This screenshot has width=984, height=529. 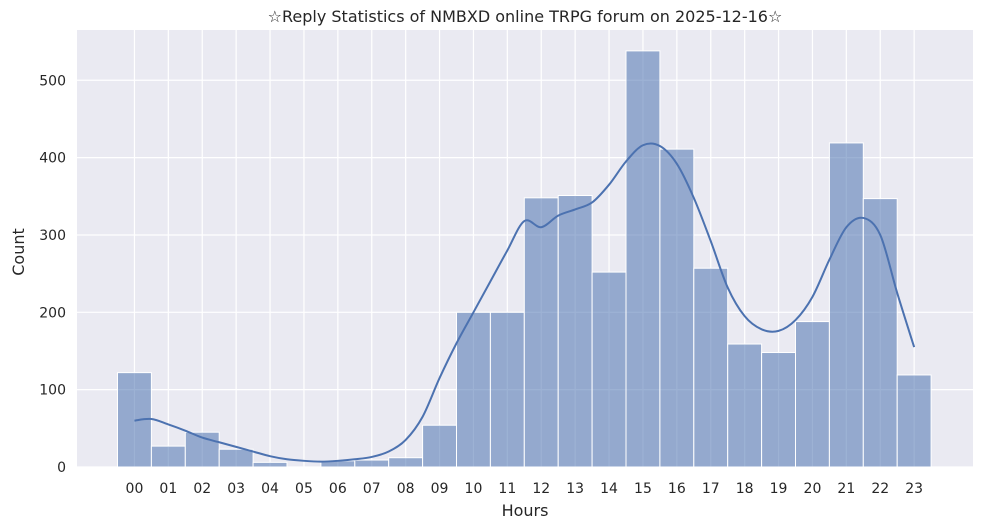 I want to click on x-tick-label: 10, so click(x=474, y=489).